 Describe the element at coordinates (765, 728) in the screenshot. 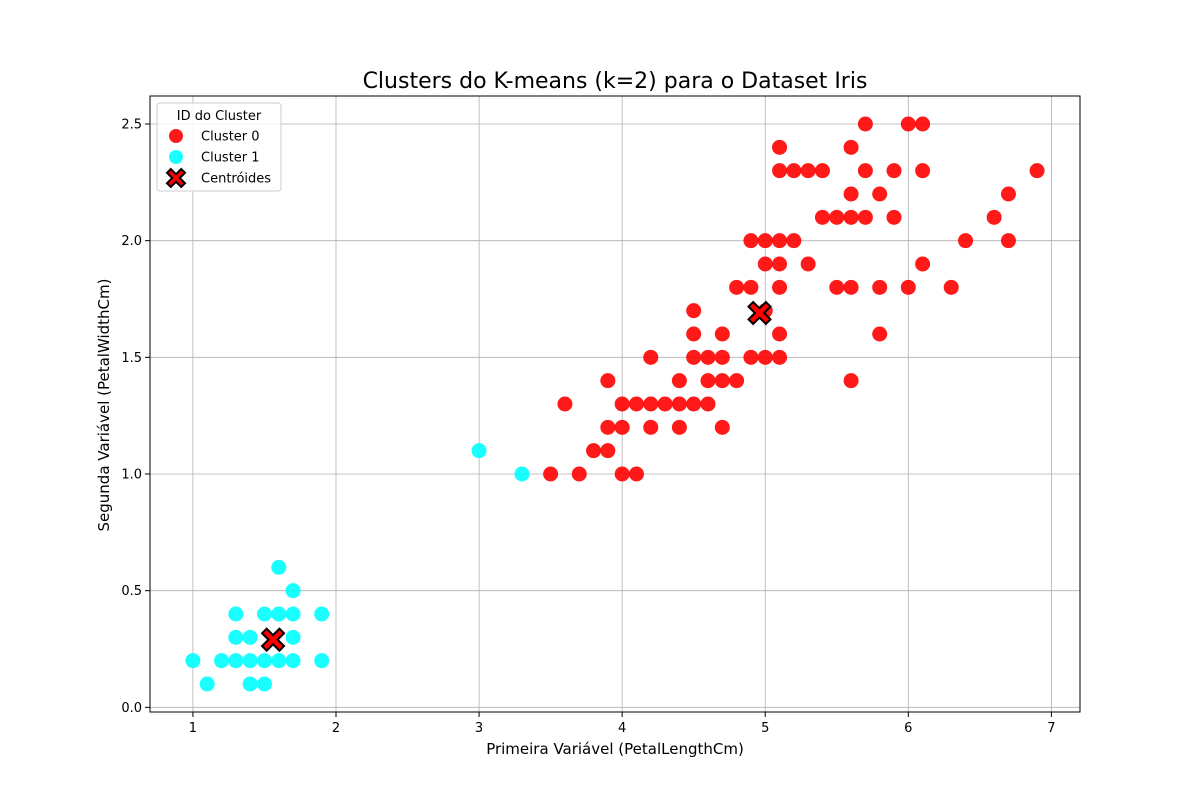

I see `x-tick-label: 5` at that location.